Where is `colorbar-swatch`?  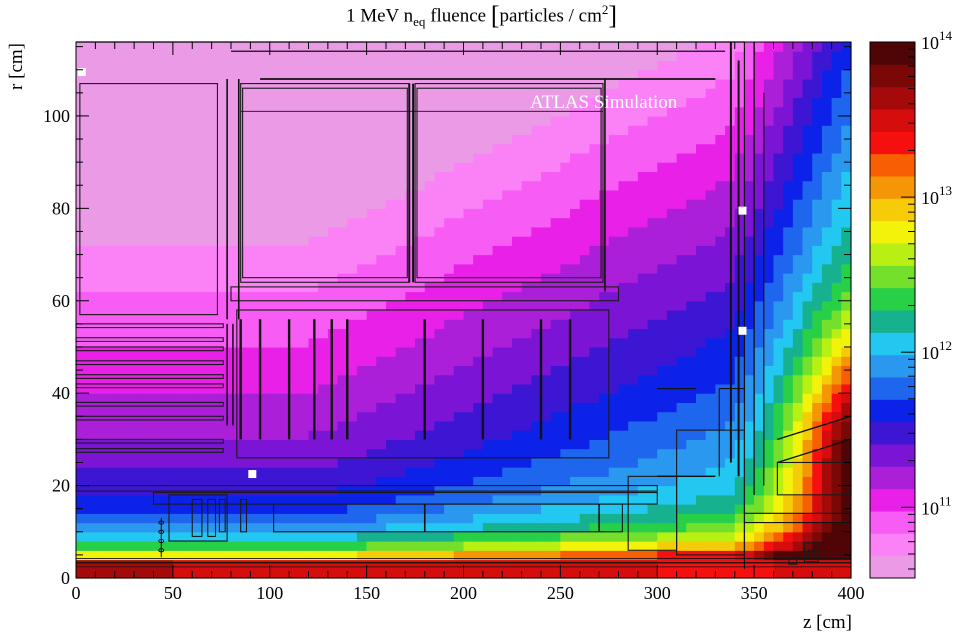 colorbar-swatch is located at coordinates (892, 411).